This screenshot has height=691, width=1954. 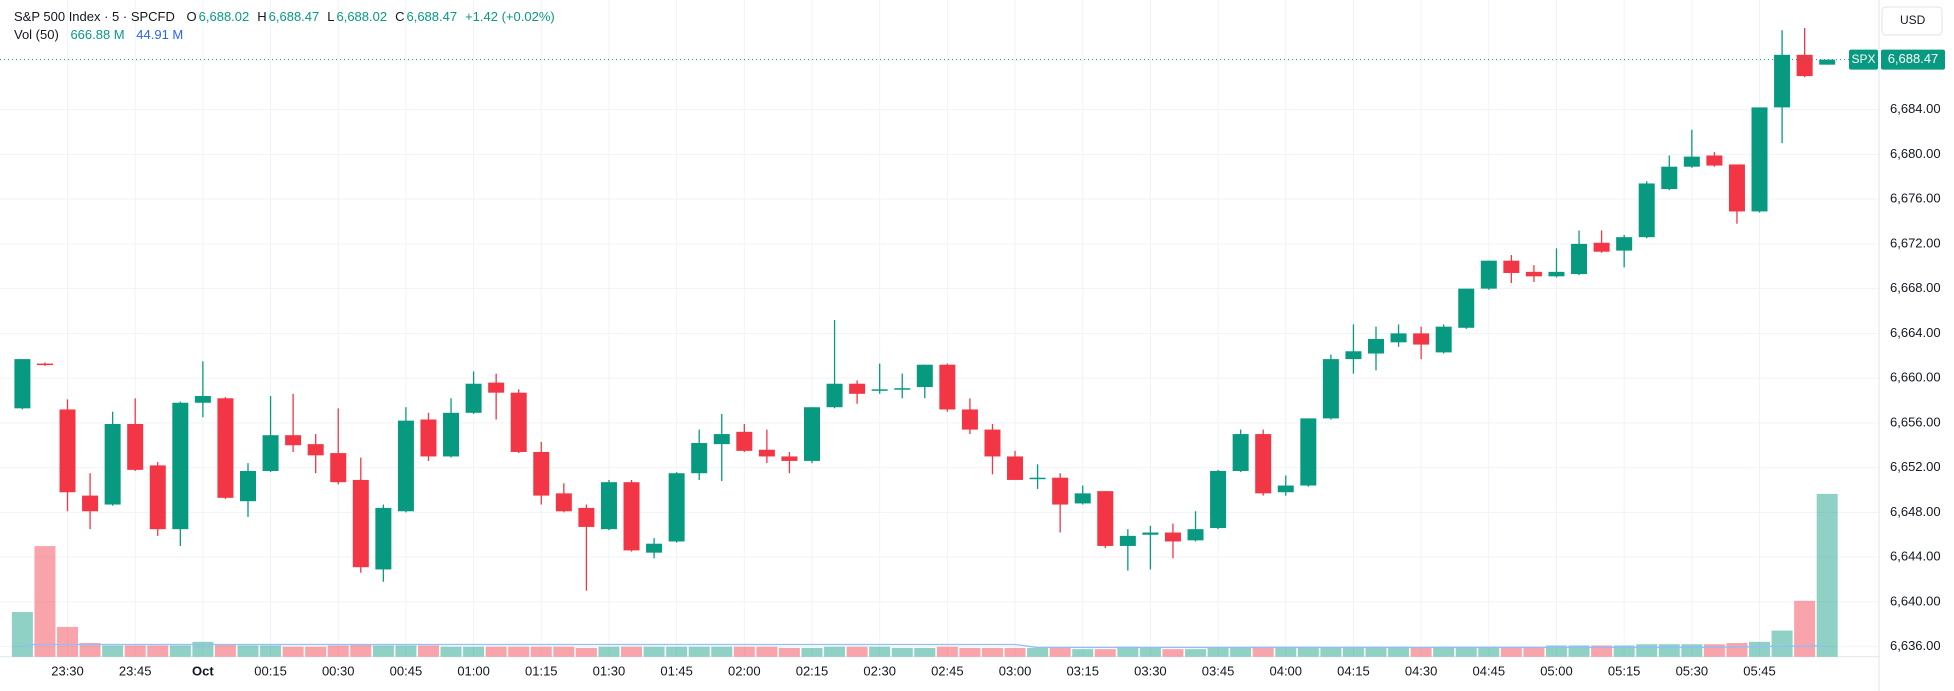 I want to click on x-tick-label: 02:30, so click(x=879, y=670).